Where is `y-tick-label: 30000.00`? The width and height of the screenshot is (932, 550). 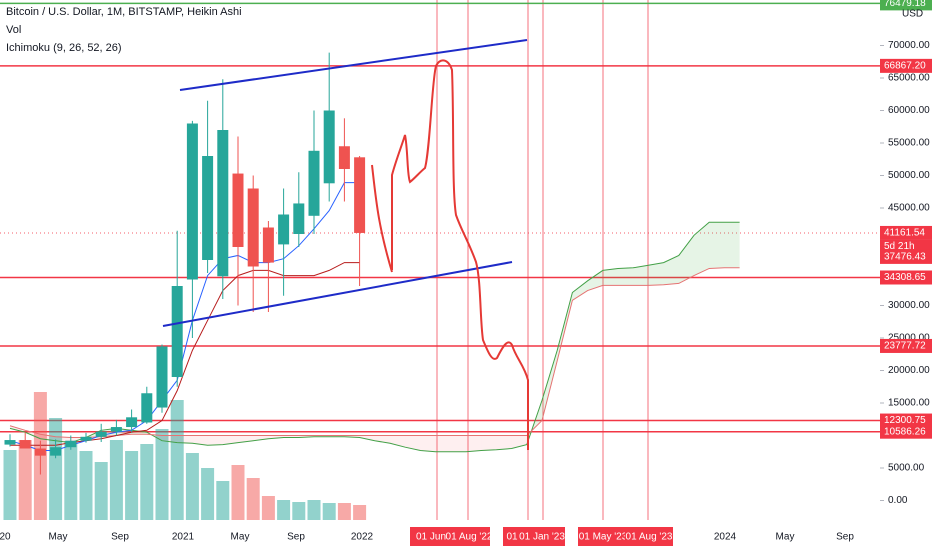 y-tick-label: 30000.00 is located at coordinates (909, 305).